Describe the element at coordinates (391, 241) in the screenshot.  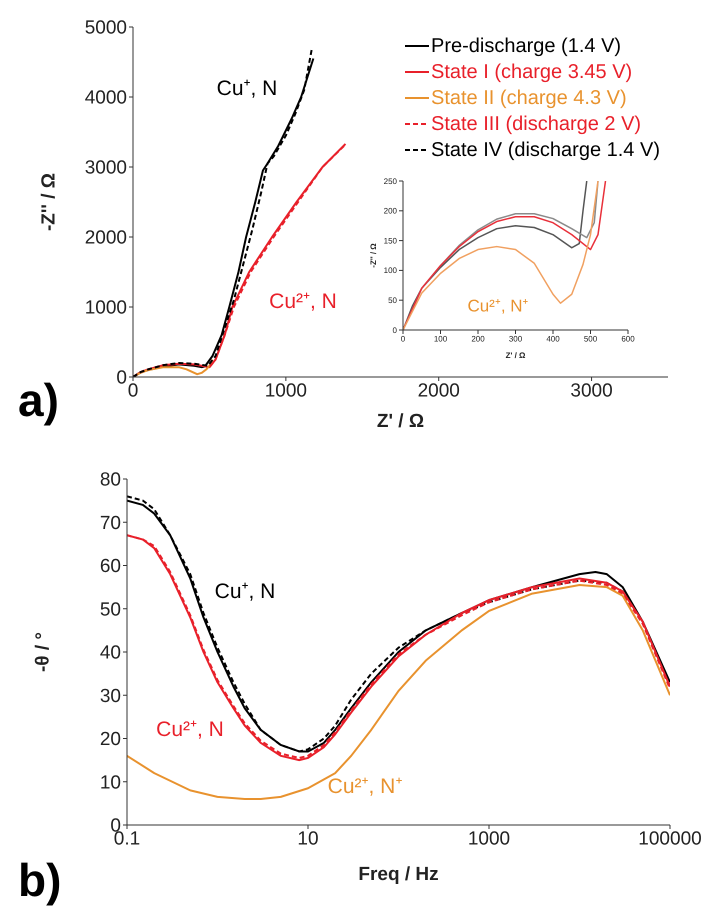
I see `y-tick-label: 150` at that location.